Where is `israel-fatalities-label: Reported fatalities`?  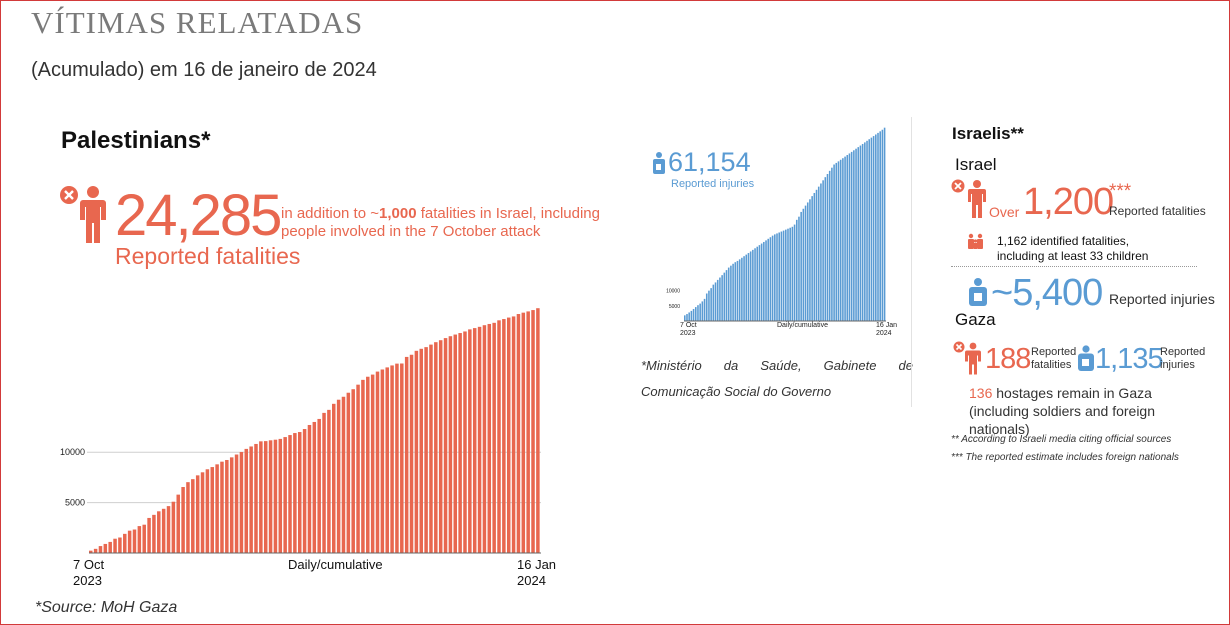
israel-fatalities-label: Reported fatalities is located at coordinates (1157, 211).